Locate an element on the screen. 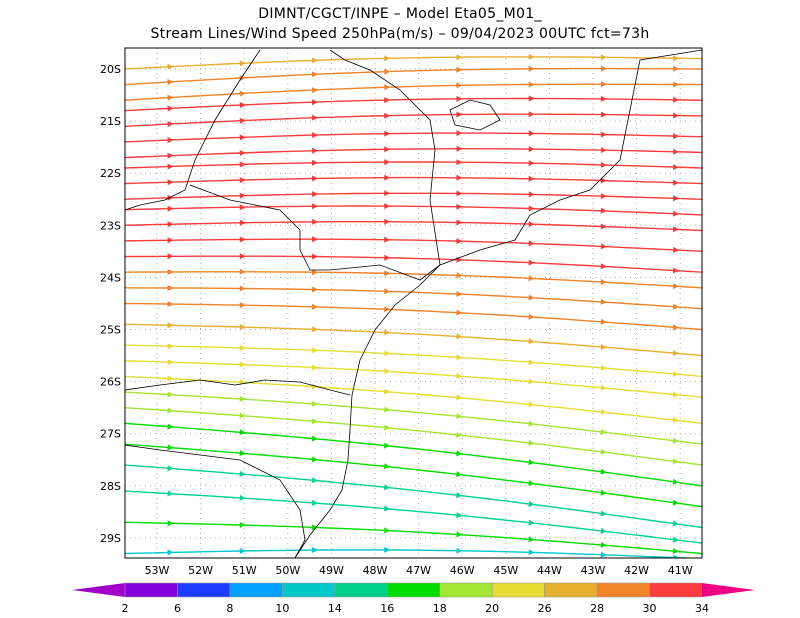 This screenshot has width=800, height=618. lon-label: 51W is located at coordinates (244, 570).